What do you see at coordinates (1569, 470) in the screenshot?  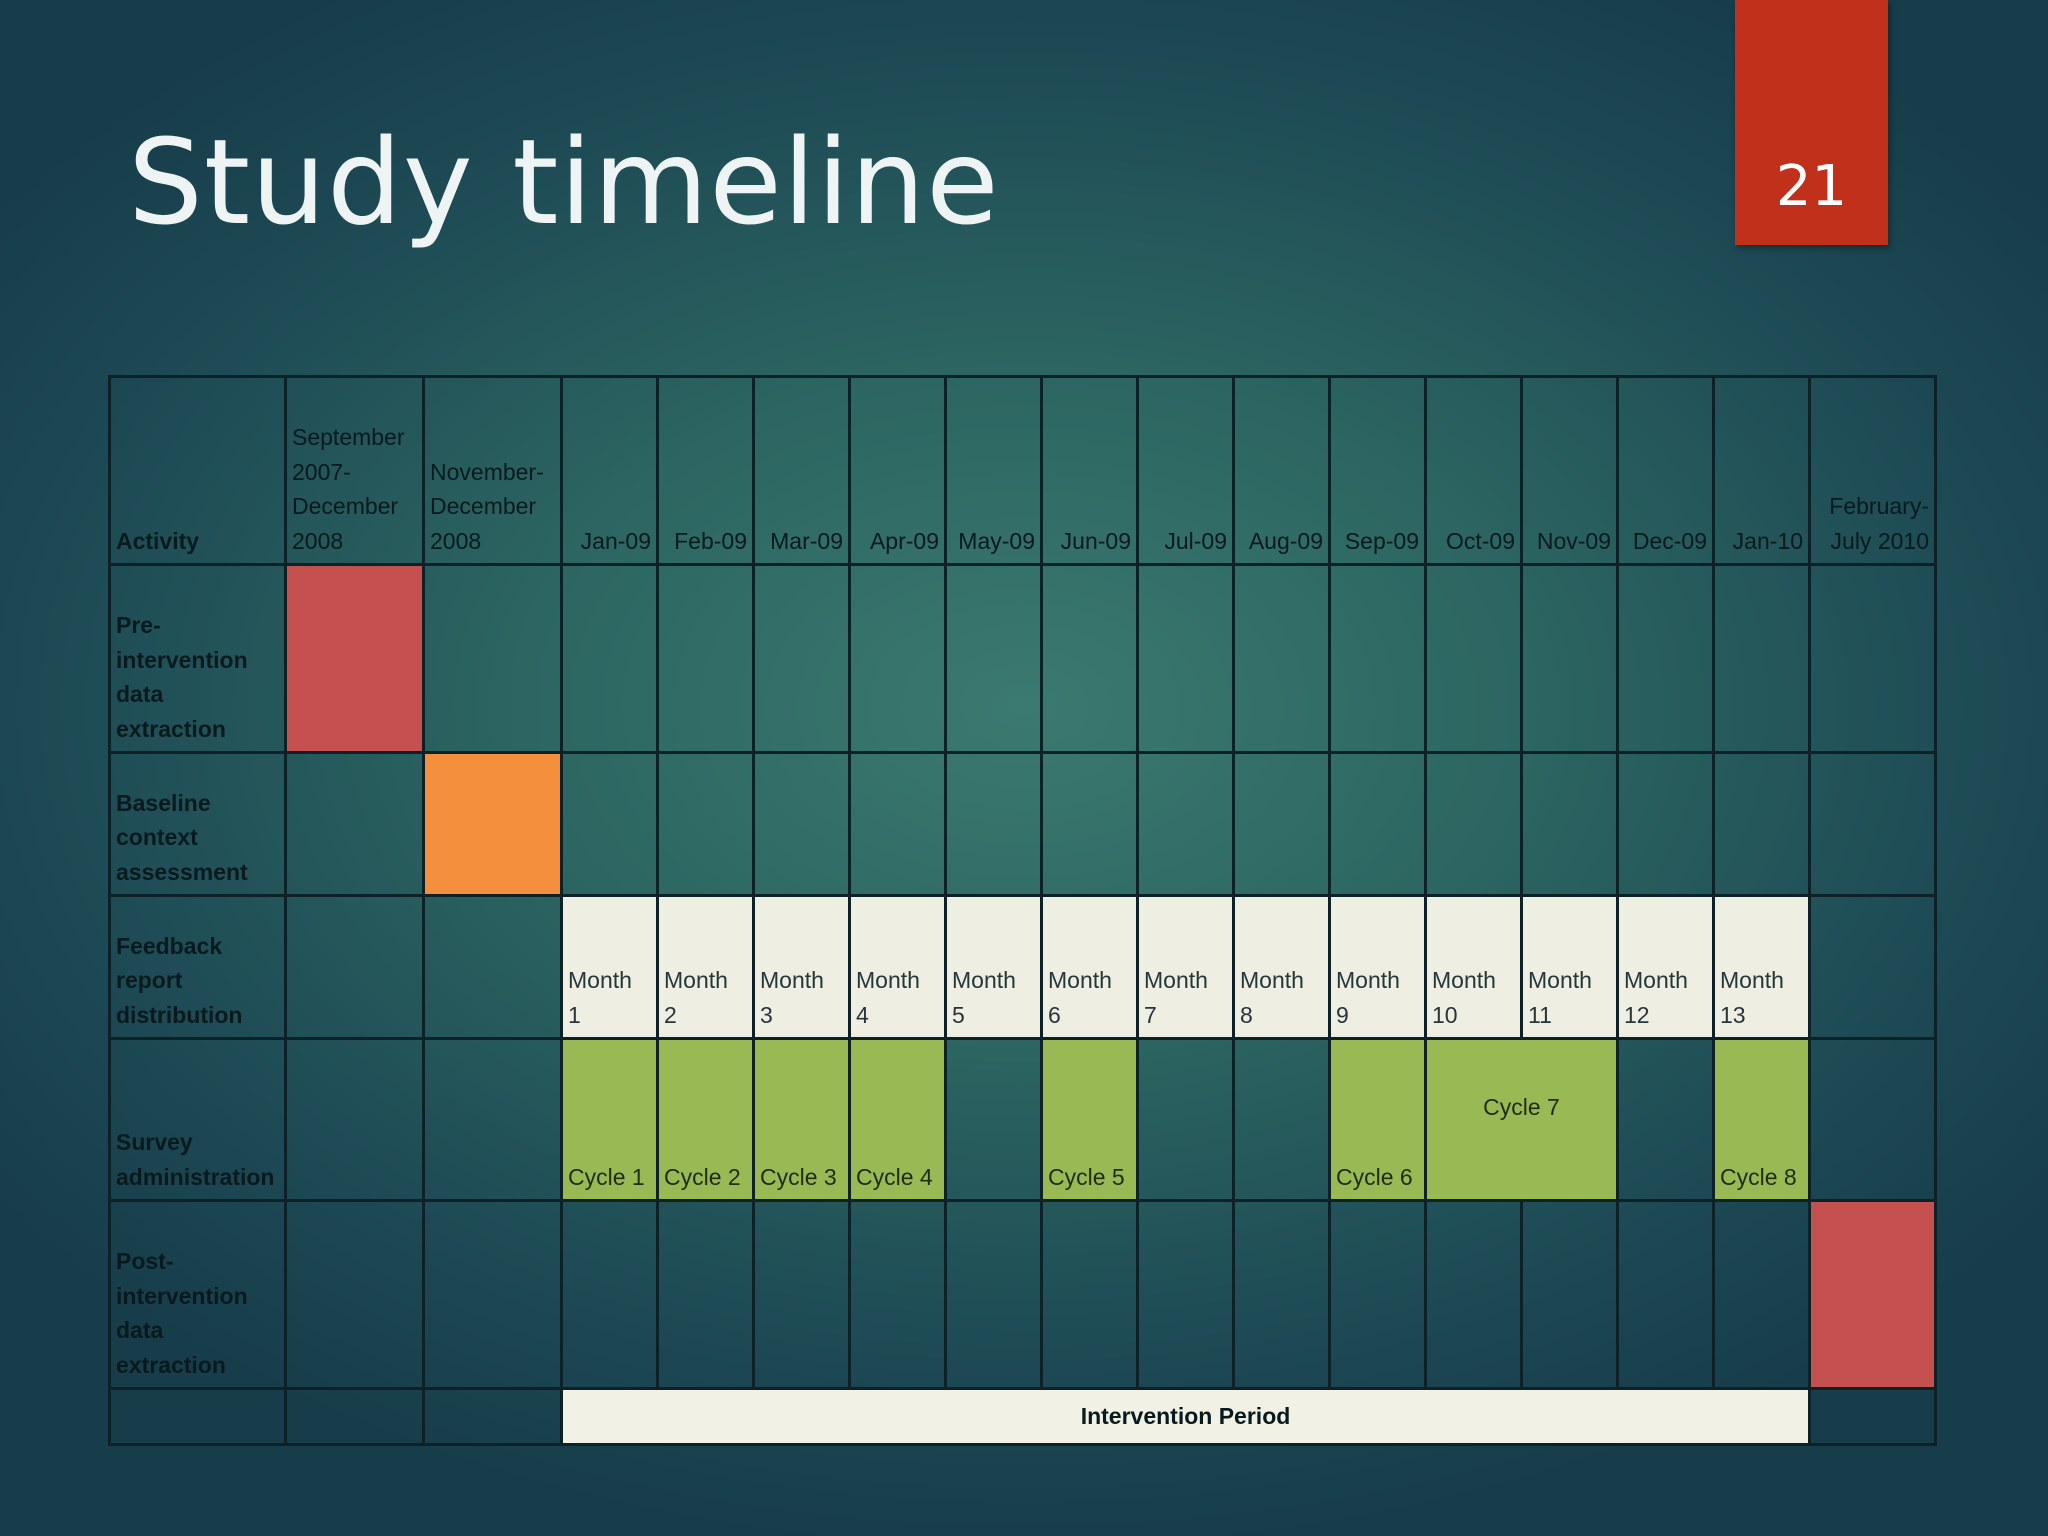 I see `header-cell: Nov-09` at bounding box center [1569, 470].